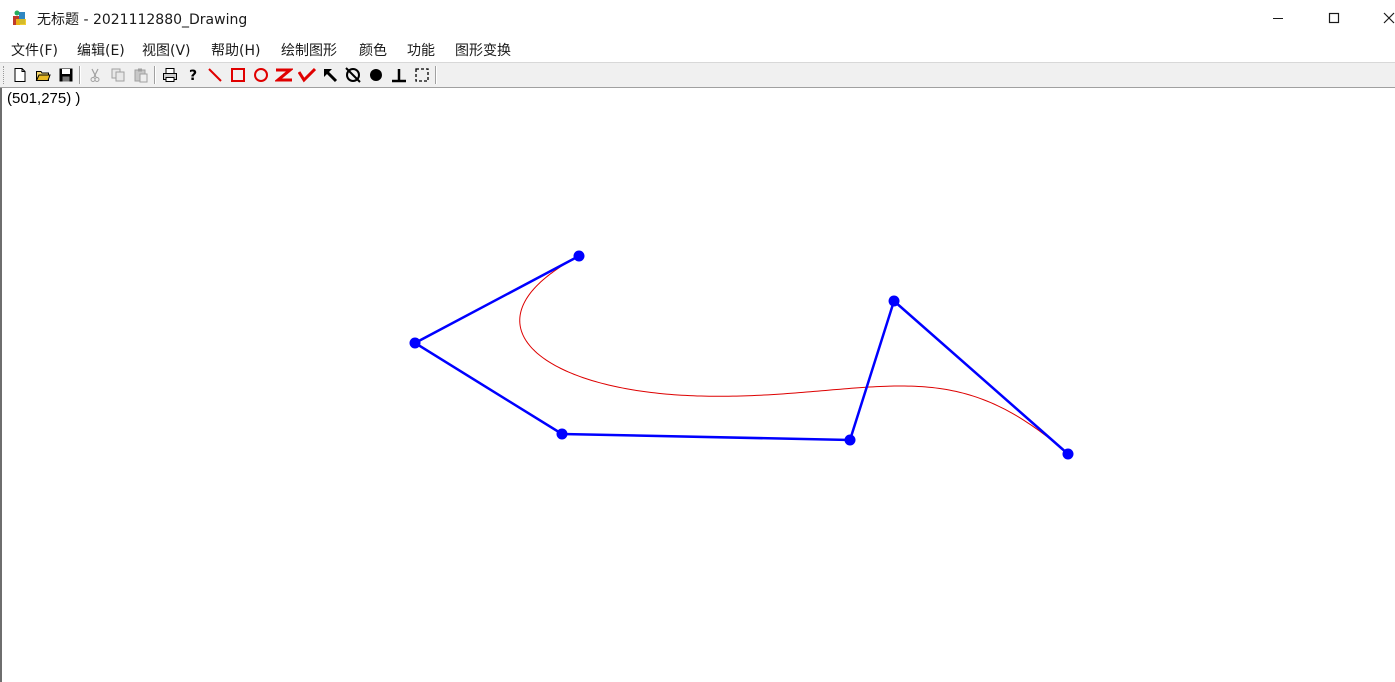 Image resolution: width=1395 pixels, height=682 pixels. I want to click on save-button, so click(66, 75).